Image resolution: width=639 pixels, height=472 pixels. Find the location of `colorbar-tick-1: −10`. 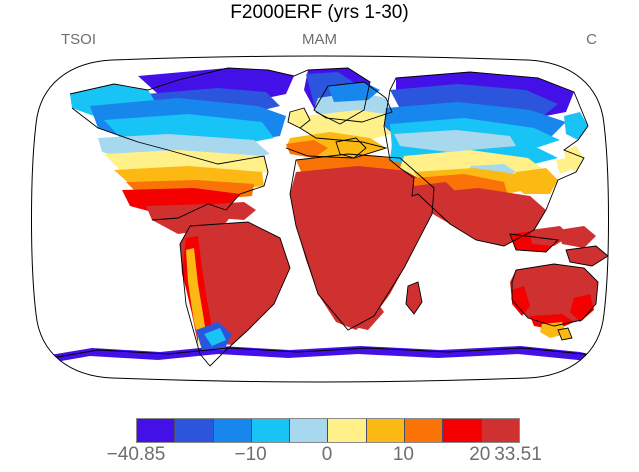

colorbar-tick-1: −10 is located at coordinates (250, 454).